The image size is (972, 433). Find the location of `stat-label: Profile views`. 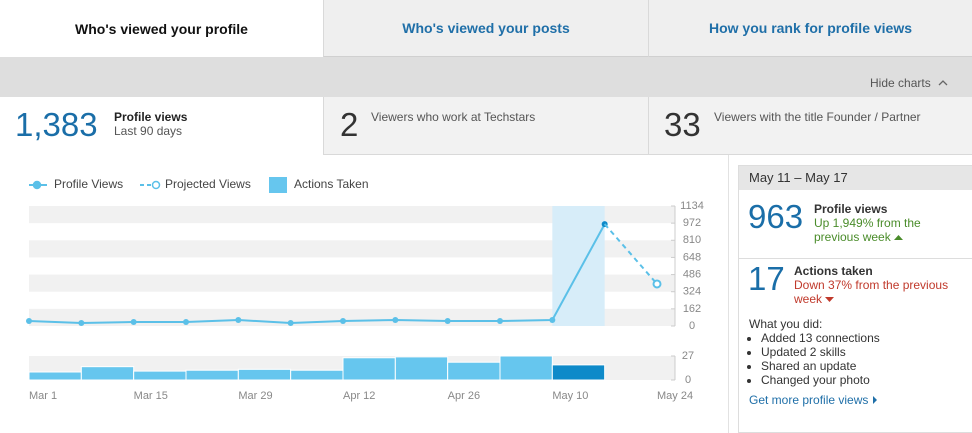

stat-label: Profile views is located at coordinates (151, 117).